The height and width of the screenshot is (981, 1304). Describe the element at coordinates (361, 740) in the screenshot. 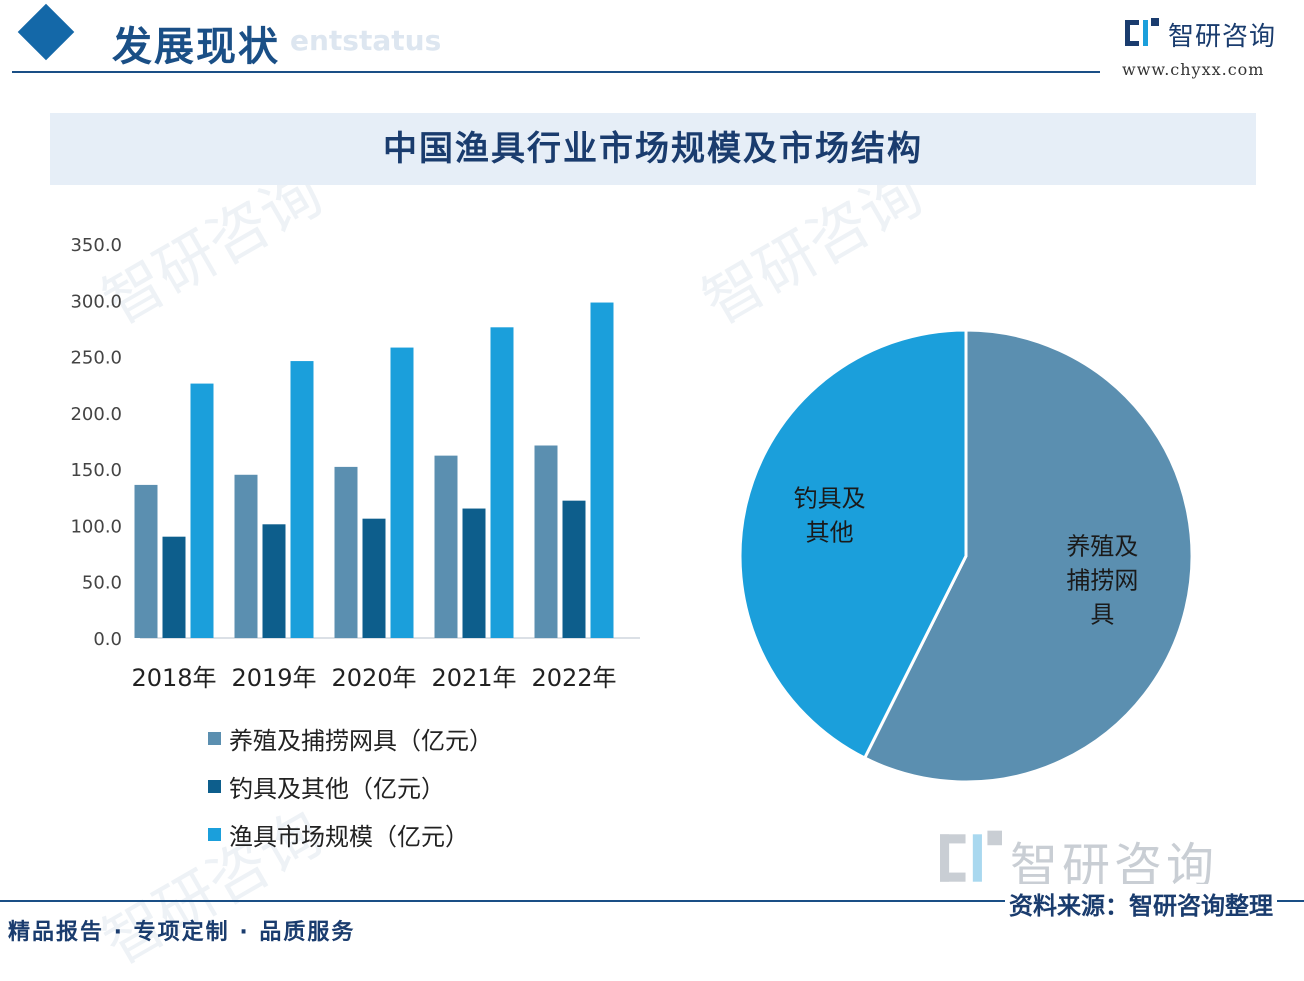

I see `legend-label: 养殖及捕捞网具（亿元）` at that location.